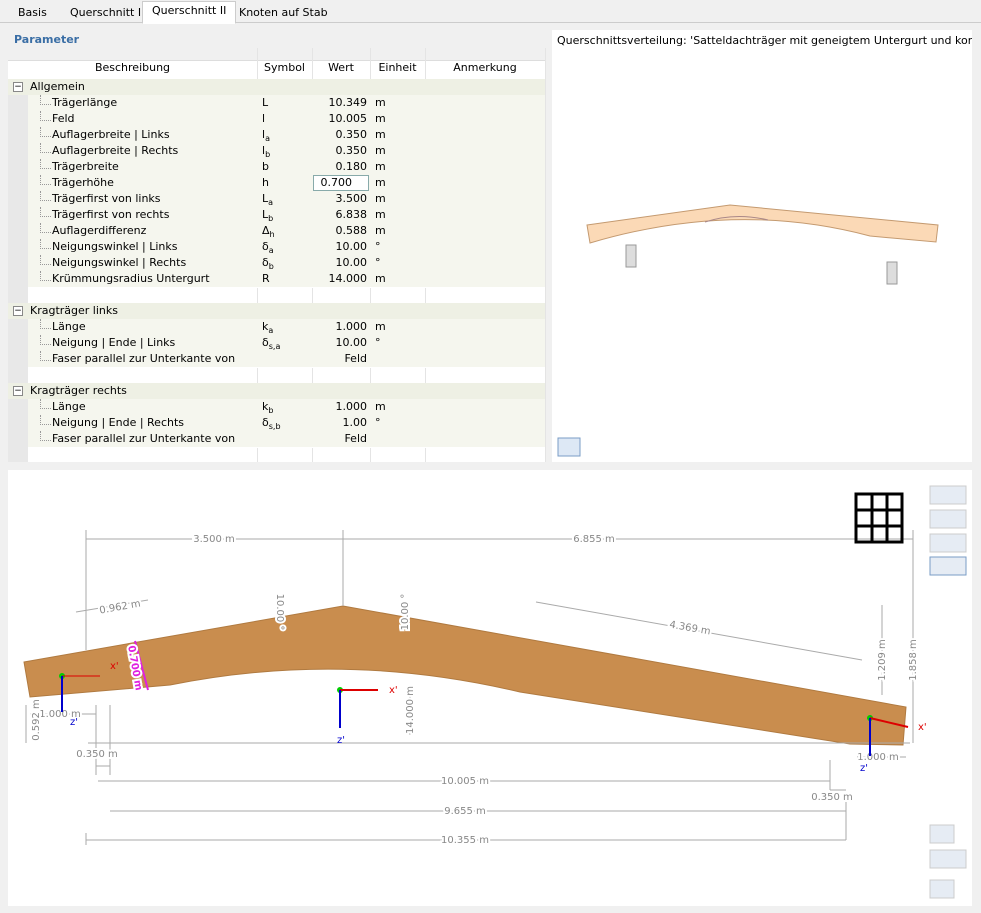  Describe the element at coordinates (120, 607) in the screenshot. I see `dimension-label: 0.962 m` at that location.